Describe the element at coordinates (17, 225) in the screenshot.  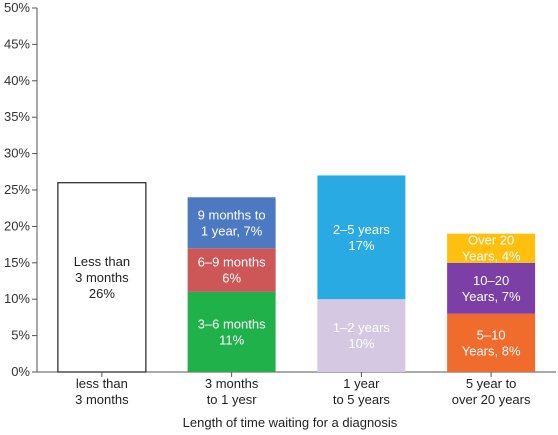
I see `y-tick-label: 20%` at that location.